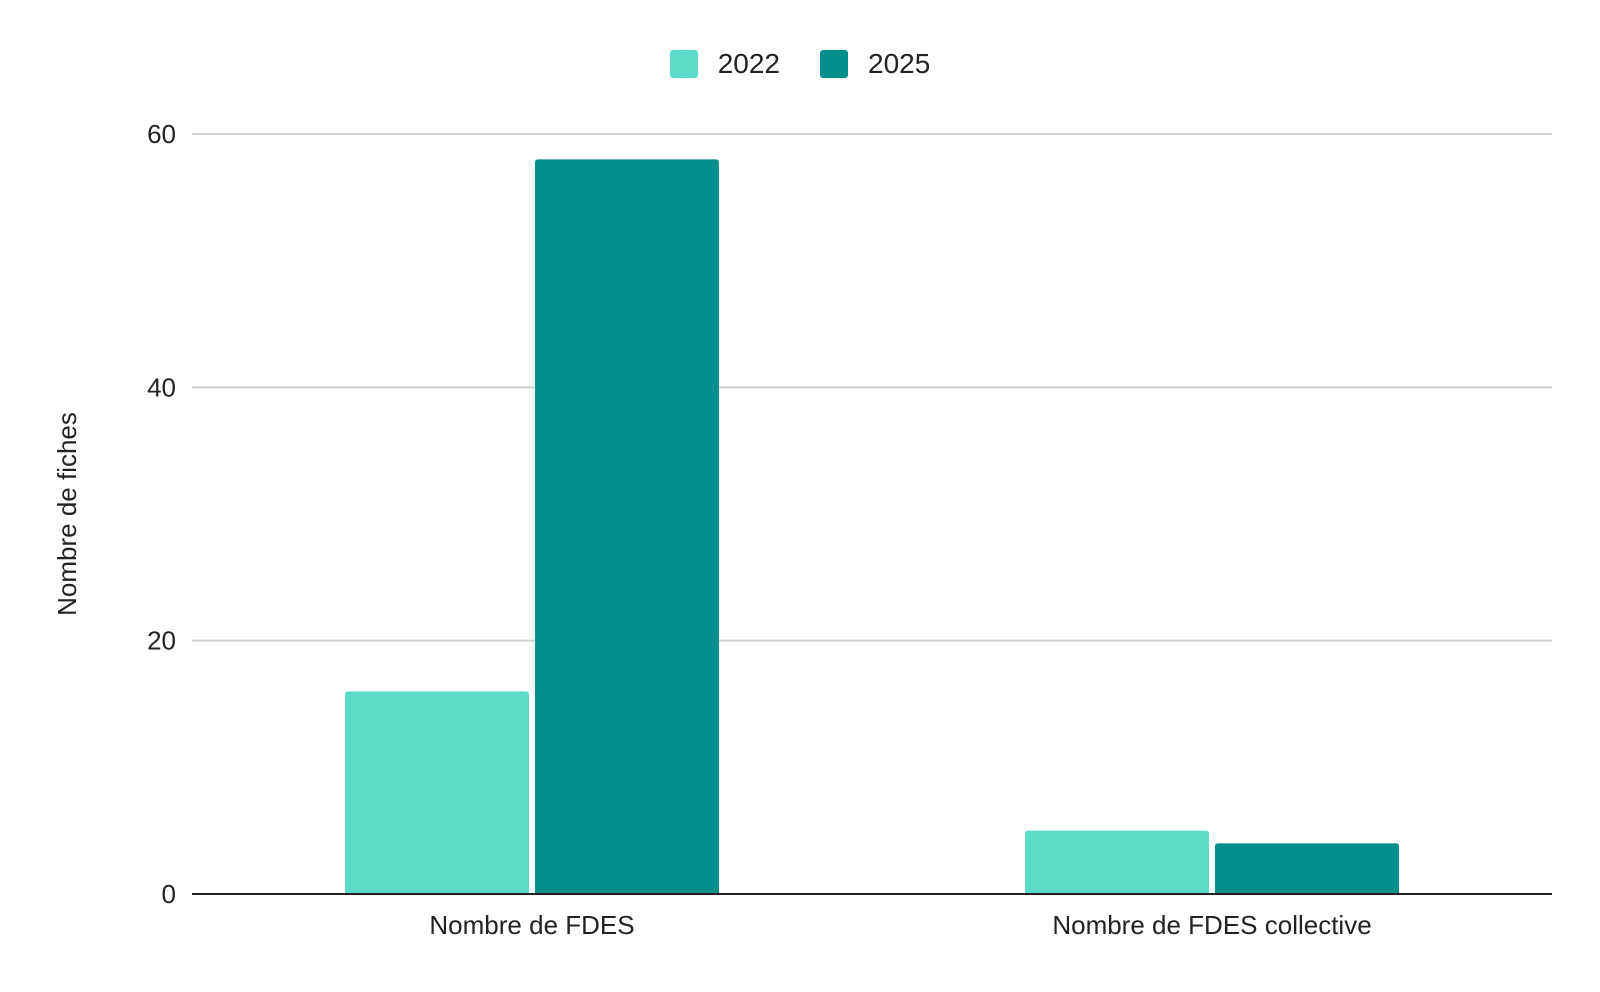 This screenshot has height=992, width=1600. I want to click on y-tick-label-40: 40, so click(161, 387).